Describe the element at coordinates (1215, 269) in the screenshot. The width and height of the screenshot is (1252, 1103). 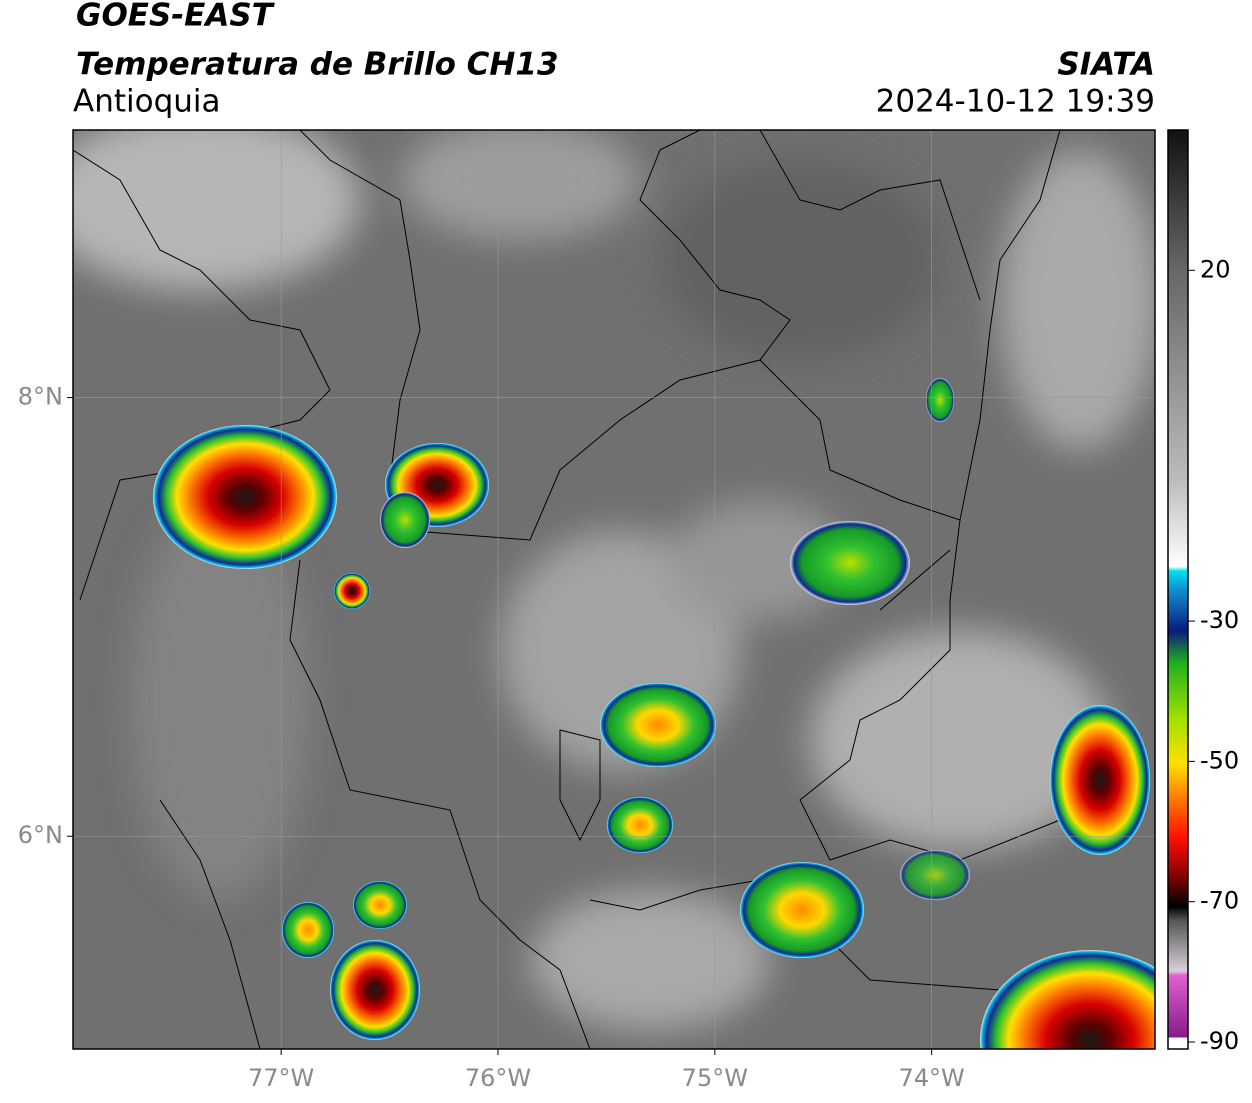
I see `colorbar-tick-label: 20` at that location.